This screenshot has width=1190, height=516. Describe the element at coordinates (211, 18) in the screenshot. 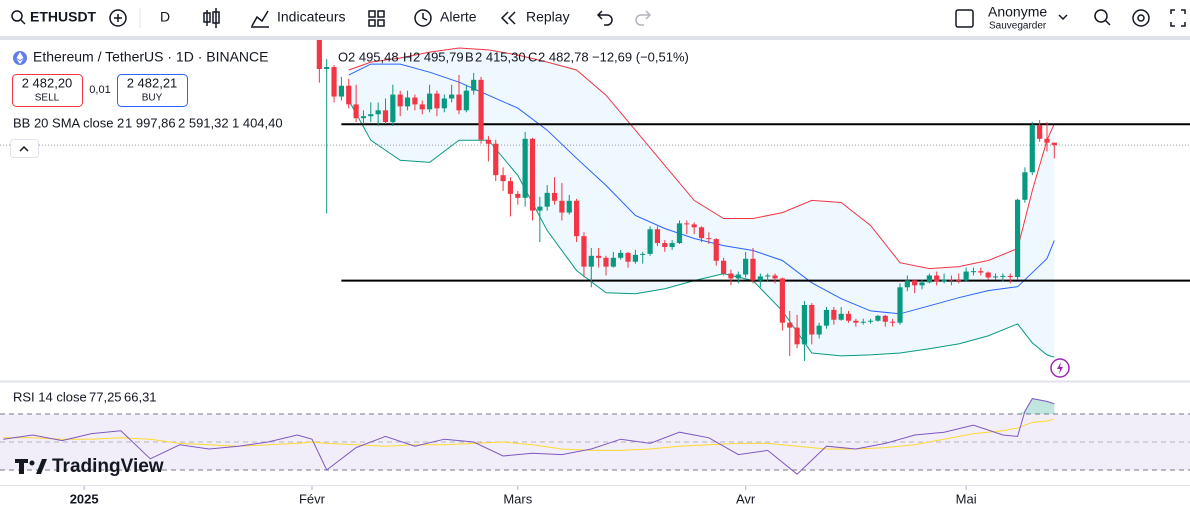

I see `chart-type-button` at that location.